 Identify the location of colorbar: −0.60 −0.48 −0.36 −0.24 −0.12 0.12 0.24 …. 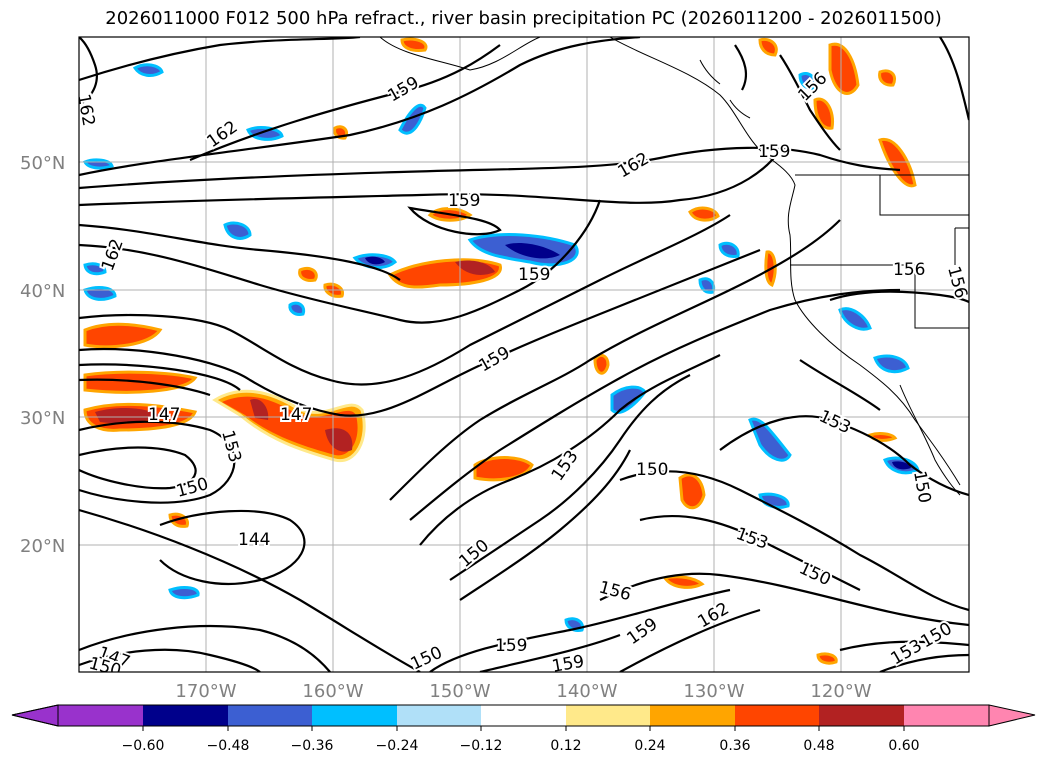
(523, 729).